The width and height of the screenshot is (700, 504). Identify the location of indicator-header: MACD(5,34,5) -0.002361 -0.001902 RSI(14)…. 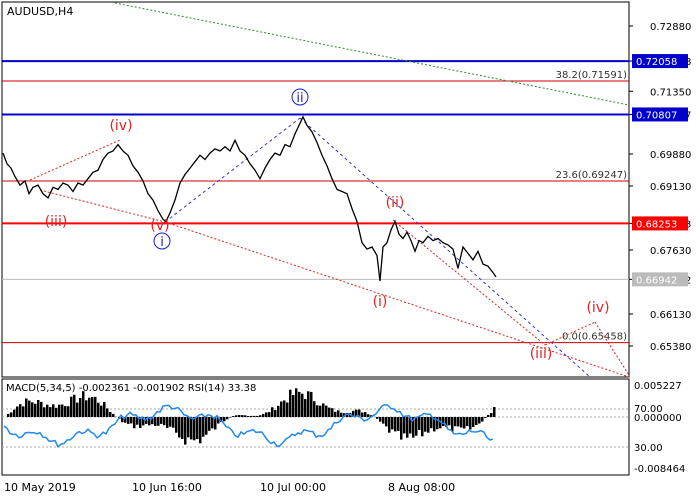
(131, 388).